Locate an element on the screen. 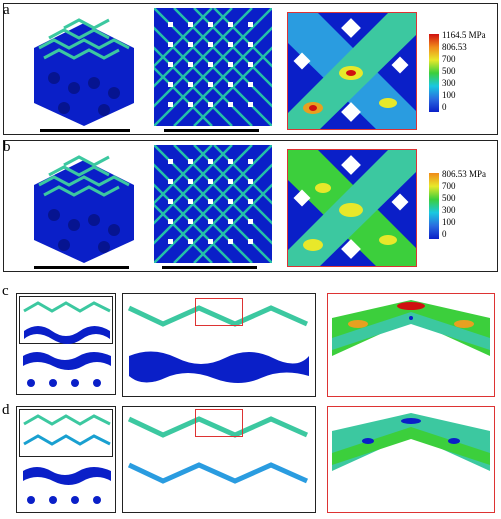  stress-zoom-image-b is located at coordinates (352, 208).